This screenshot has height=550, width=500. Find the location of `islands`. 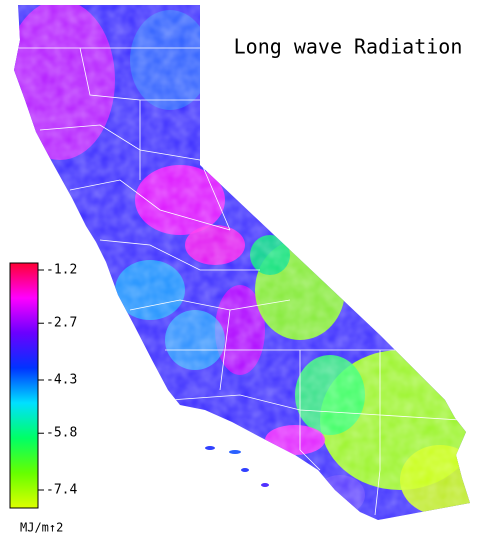

islands is located at coordinates (237, 466).